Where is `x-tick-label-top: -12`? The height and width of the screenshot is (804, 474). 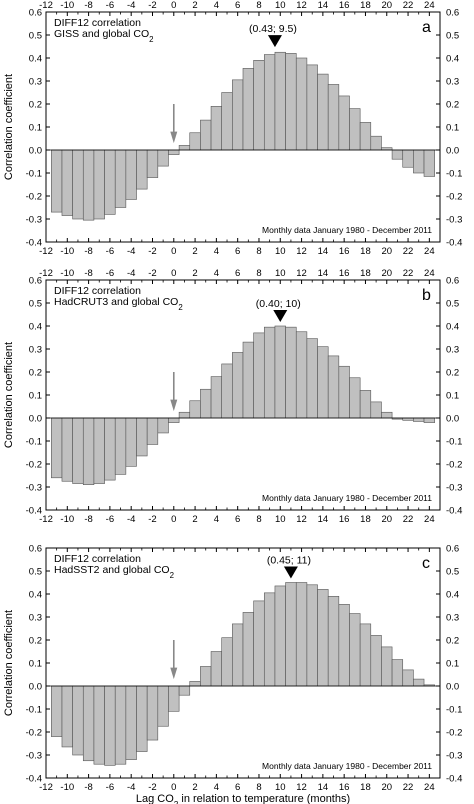
x-tick-label-top: -12 is located at coordinates (46, 5).